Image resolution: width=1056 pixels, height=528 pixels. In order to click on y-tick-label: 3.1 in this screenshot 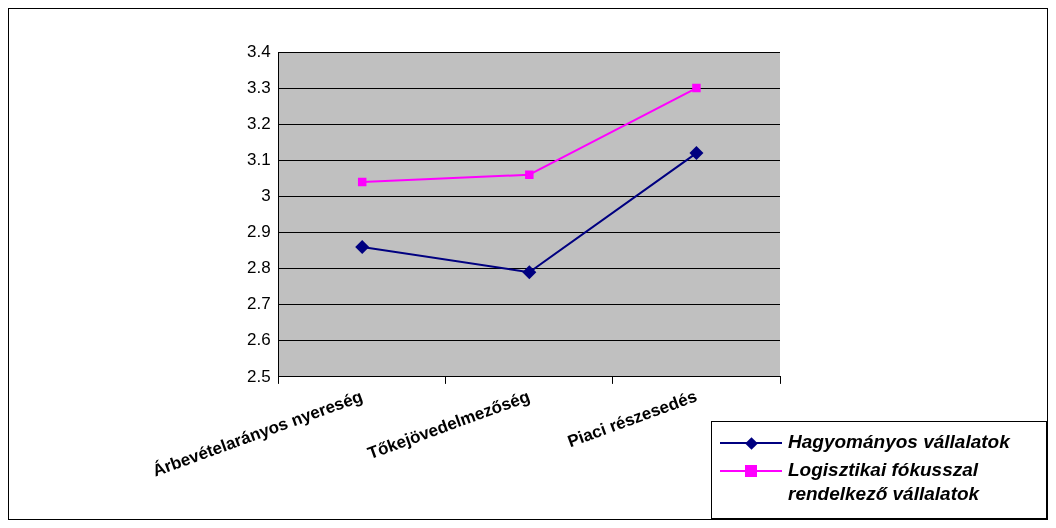, I will do `click(258, 159)`.